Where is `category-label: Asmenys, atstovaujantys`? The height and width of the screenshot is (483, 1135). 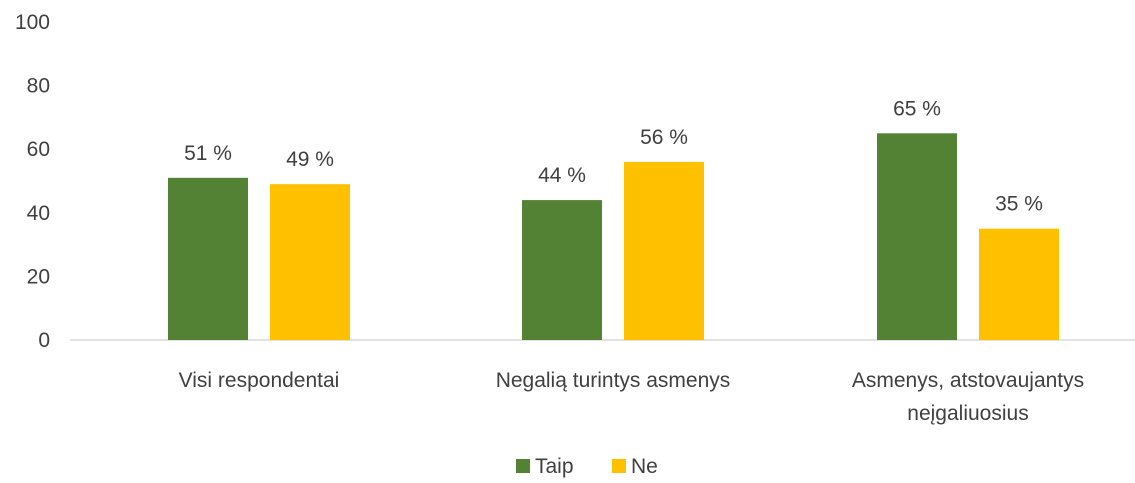 category-label: Asmenys, atstovaujantys is located at coordinates (968, 380).